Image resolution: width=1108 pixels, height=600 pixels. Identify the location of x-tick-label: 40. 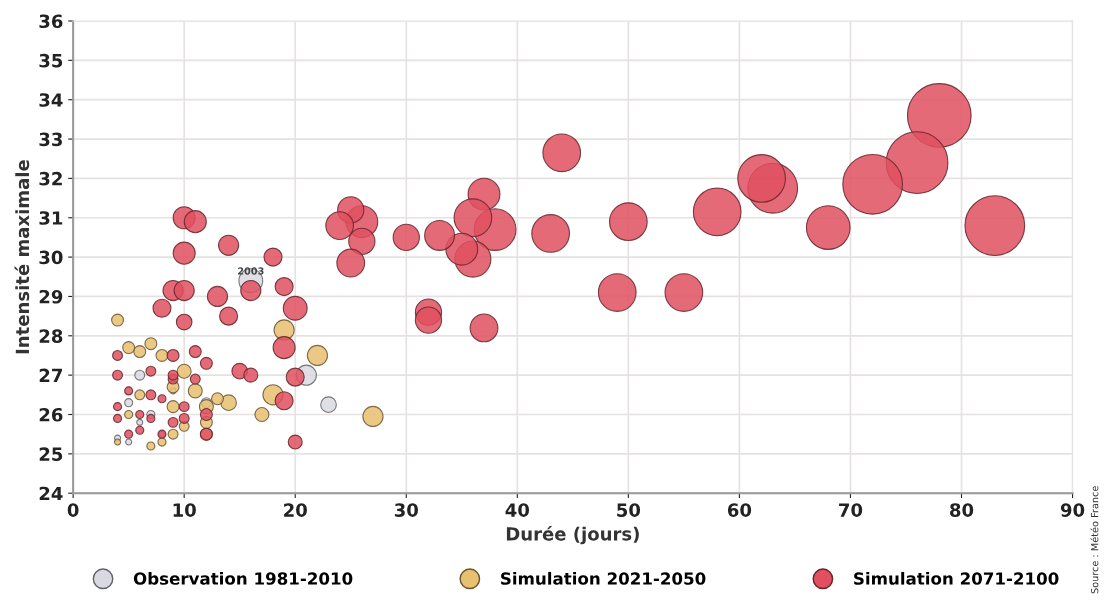
(517, 510).